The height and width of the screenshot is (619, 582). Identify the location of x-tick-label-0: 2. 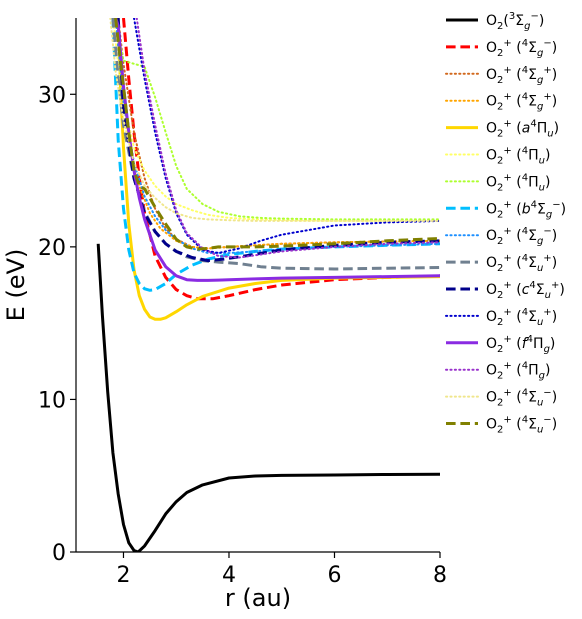
(123, 575).